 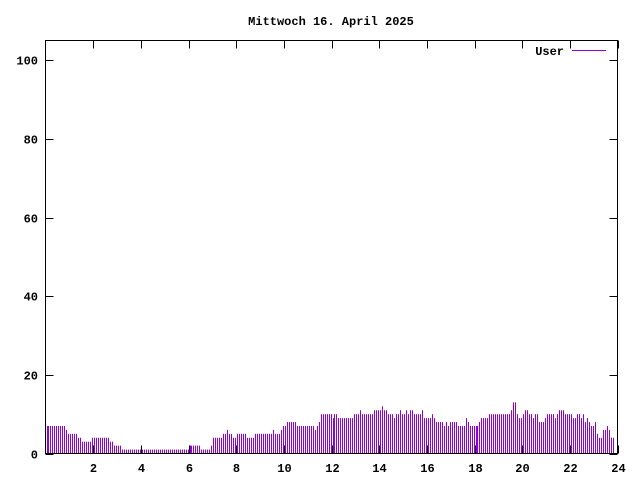 What do you see at coordinates (31, 298) in the screenshot?
I see `y-tick-label: 40` at bounding box center [31, 298].